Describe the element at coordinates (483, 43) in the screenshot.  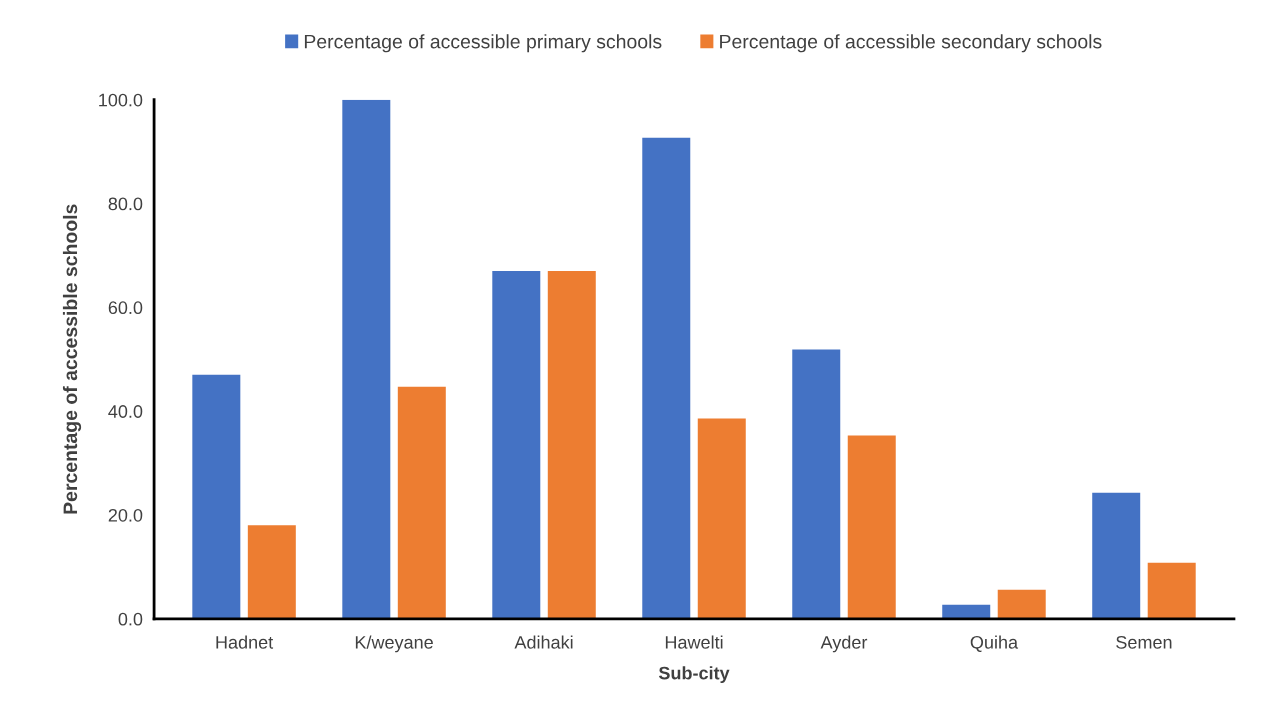
I see `legend-label: Percentage of accessible primary schools` at that location.